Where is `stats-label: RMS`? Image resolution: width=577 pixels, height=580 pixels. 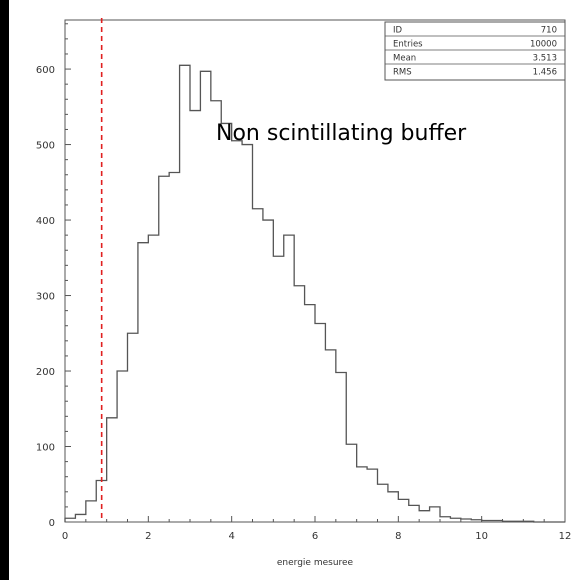 stats-label: RMS is located at coordinates (402, 73).